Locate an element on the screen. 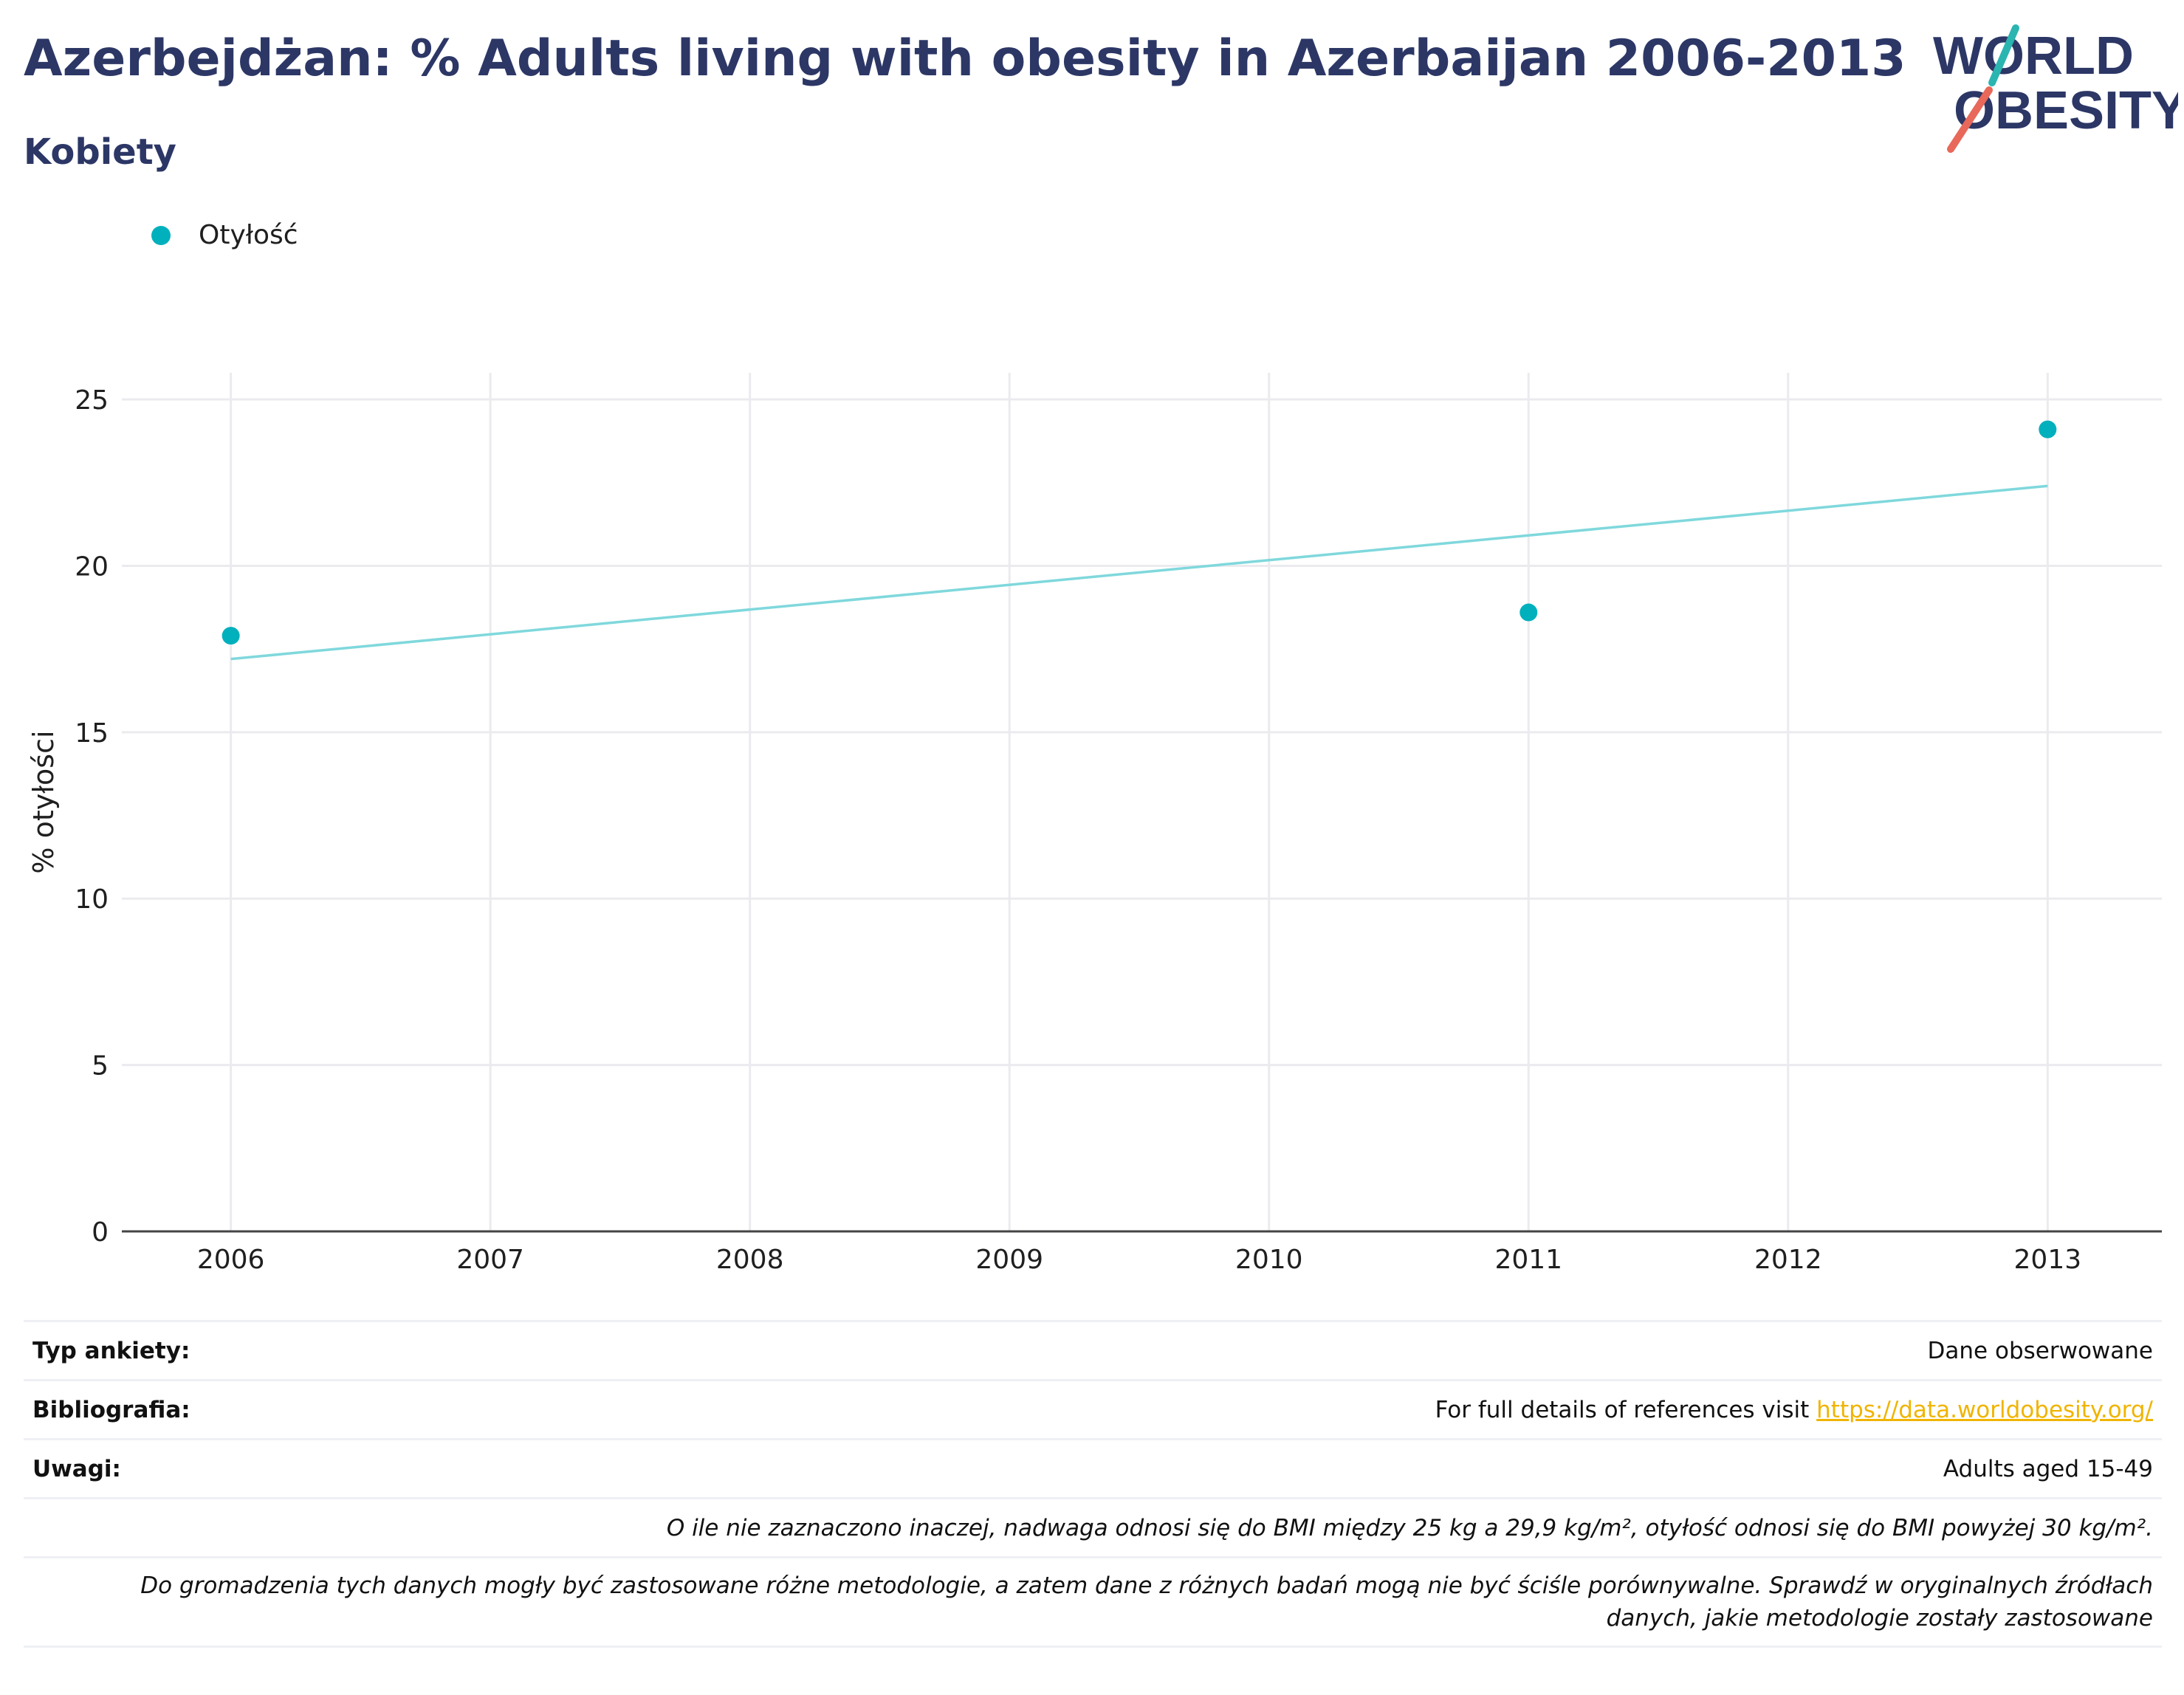 The image size is (2184, 1695). logo-teal-slash is located at coordinates (2004, 55).